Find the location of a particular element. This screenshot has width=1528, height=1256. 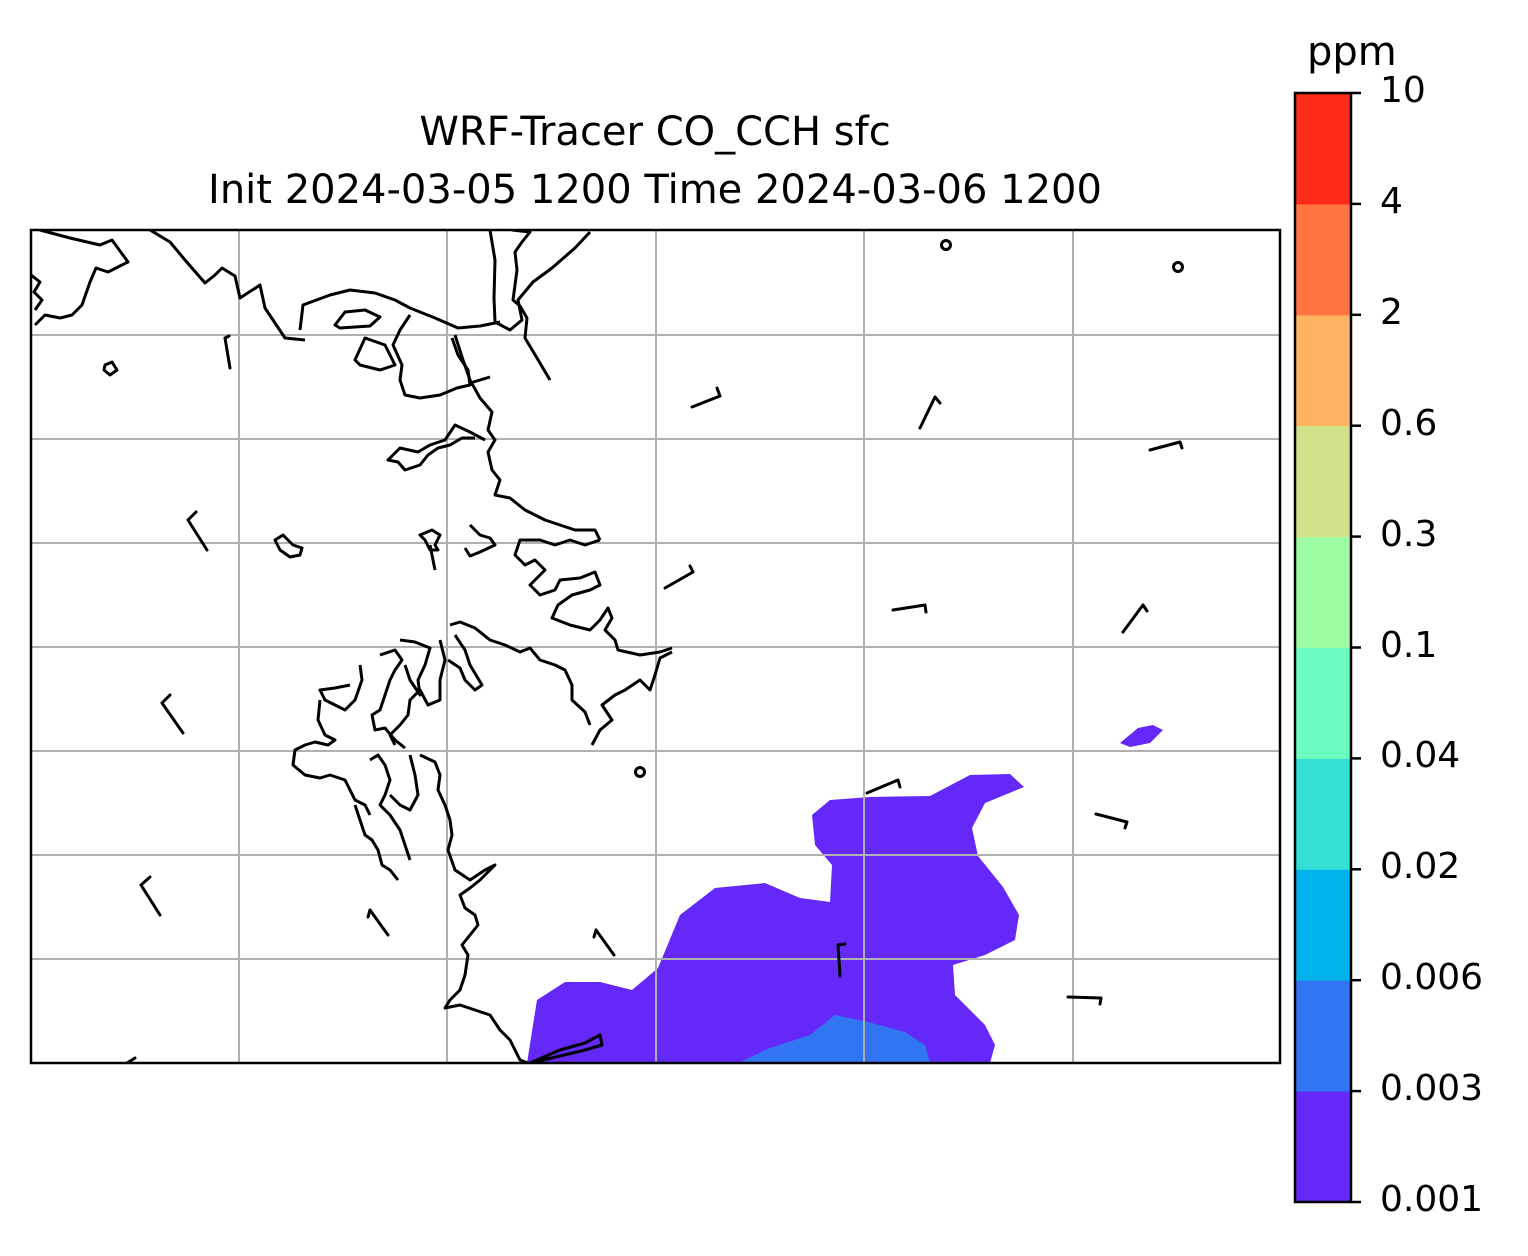

colorbar-tick-label: 0.6 is located at coordinates (1409, 423).